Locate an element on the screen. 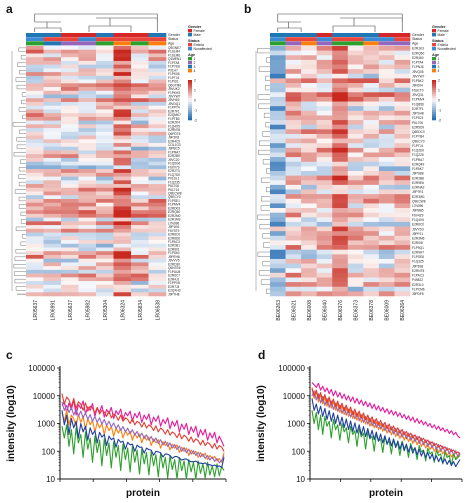 This screenshot has height=503, width=474. column-label: BE06264 is located at coordinates (403, 310).